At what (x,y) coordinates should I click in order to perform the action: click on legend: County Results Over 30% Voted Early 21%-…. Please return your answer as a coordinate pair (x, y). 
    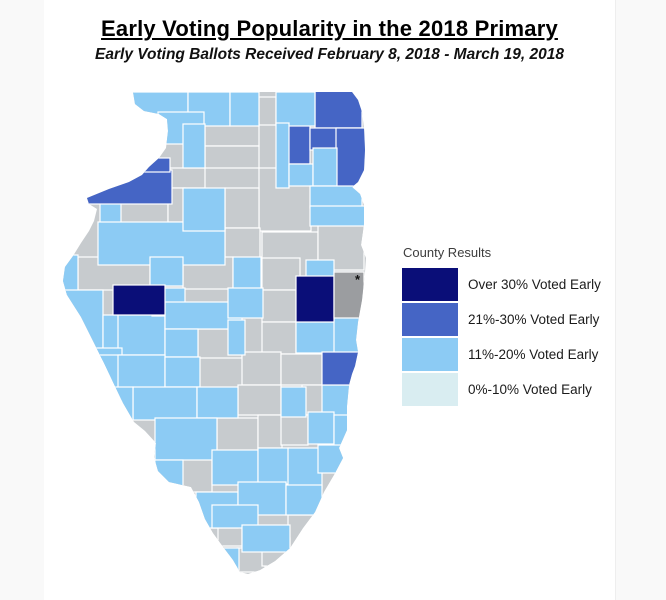
    Looking at the image, I should click on (508, 326).